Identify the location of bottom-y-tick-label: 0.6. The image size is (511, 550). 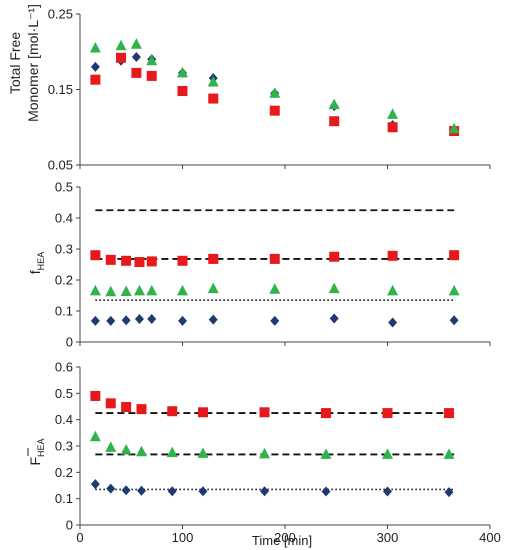
(64, 367).